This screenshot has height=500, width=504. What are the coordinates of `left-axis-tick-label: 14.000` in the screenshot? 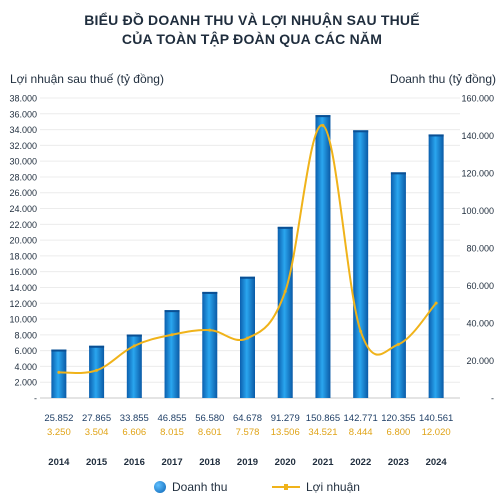 It's located at (23, 288).